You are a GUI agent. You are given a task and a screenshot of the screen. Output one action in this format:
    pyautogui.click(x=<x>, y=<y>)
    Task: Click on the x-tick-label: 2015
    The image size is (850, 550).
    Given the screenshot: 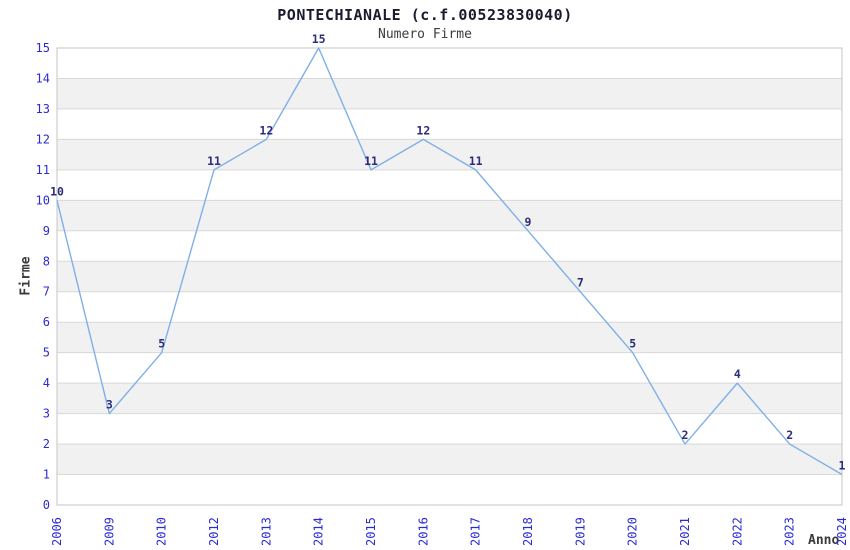 What is the action you would take?
    pyautogui.click(x=371, y=531)
    